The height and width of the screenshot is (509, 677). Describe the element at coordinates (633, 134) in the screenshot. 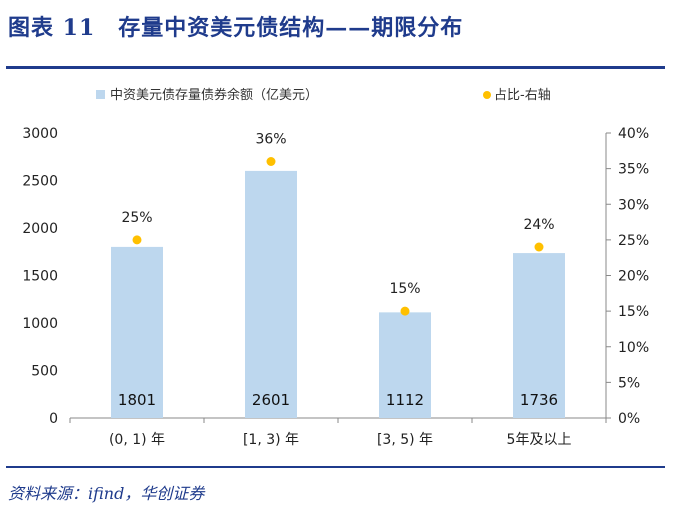

I see `y2-tick-label: 40%` at that location.